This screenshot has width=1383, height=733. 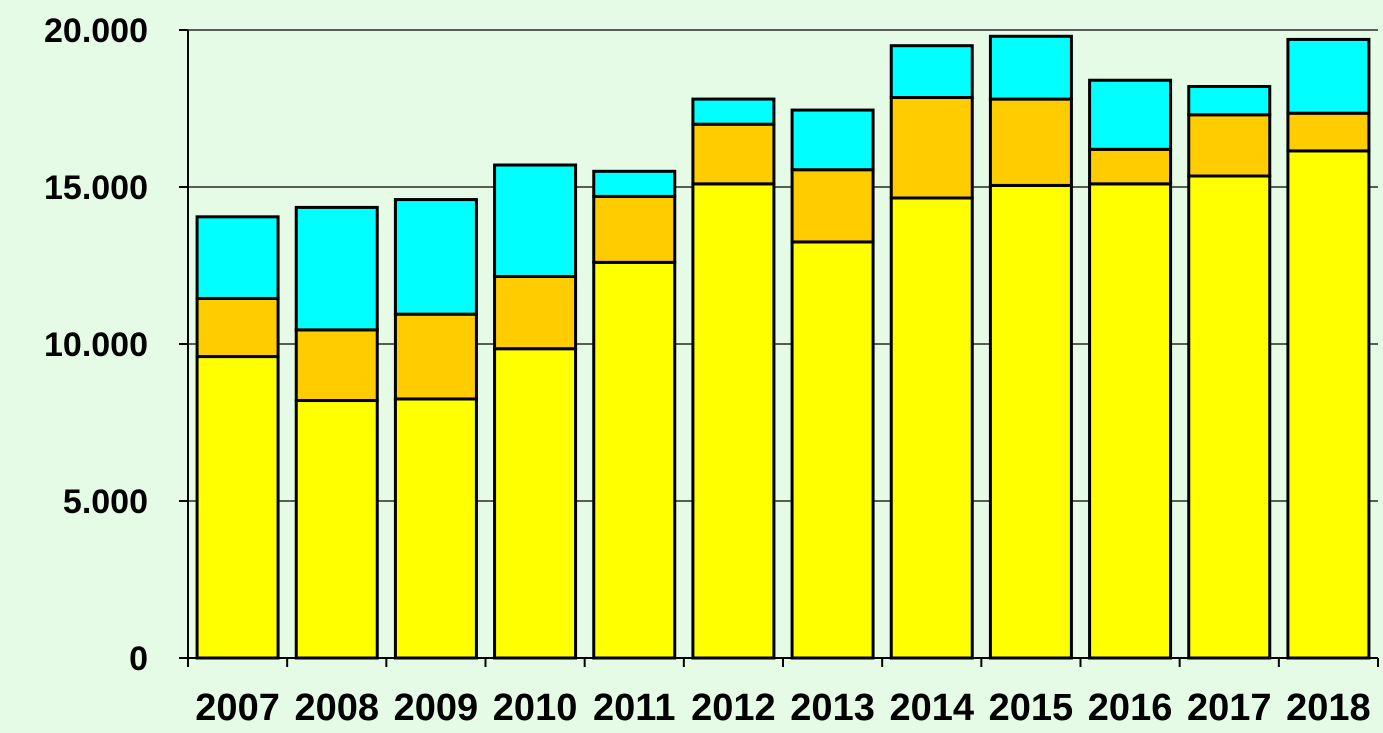 What do you see at coordinates (931, 708) in the screenshot?
I see `x-tick-label: 2014` at bounding box center [931, 708].